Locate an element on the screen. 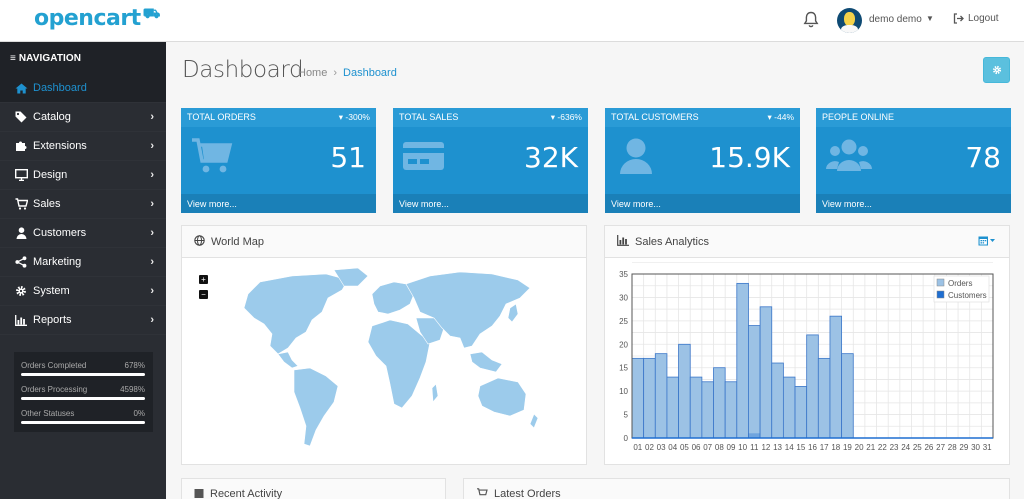 The width and height of the screenshot is (1024, 499). navigation-header: ≡ NAVIGATION is located at coordinates (83, 58).